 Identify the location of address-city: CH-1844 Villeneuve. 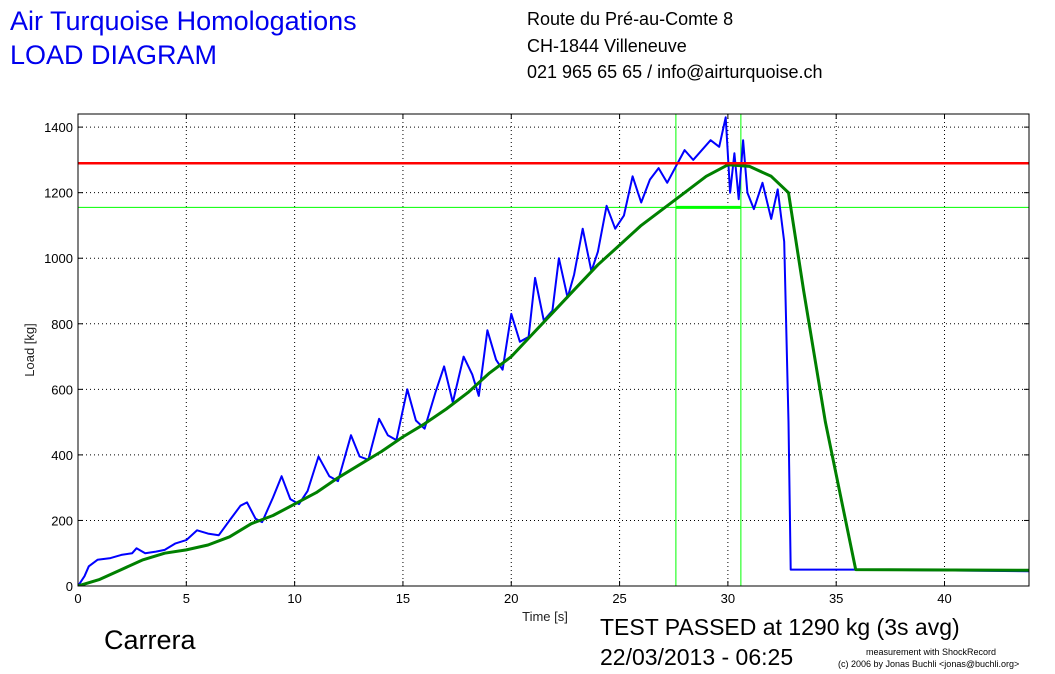
(607, 46).